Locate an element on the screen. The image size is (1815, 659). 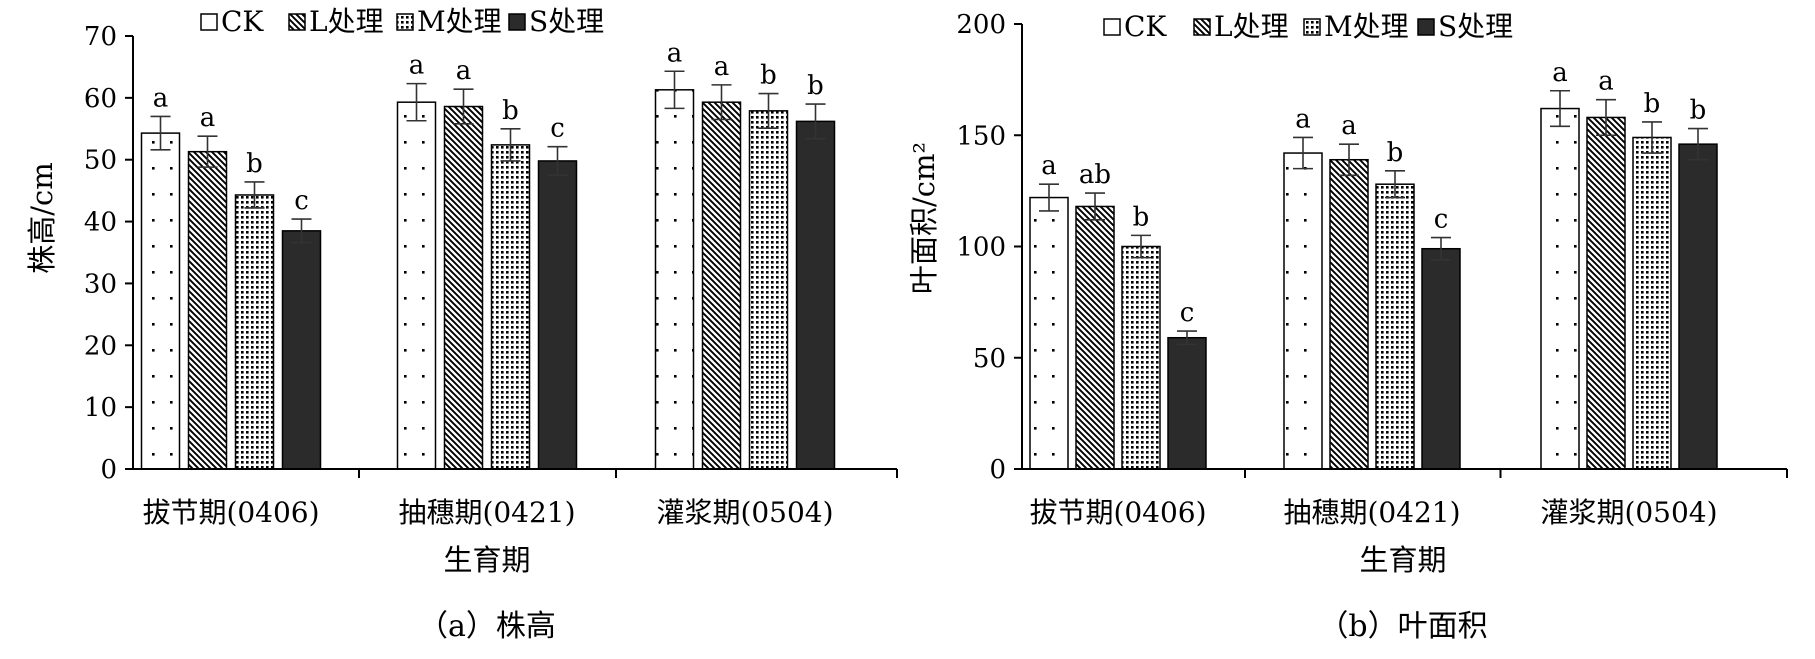
y-axis-a: 0 10 20 30 40 50 60 70 is located at coordinates (109, 253).